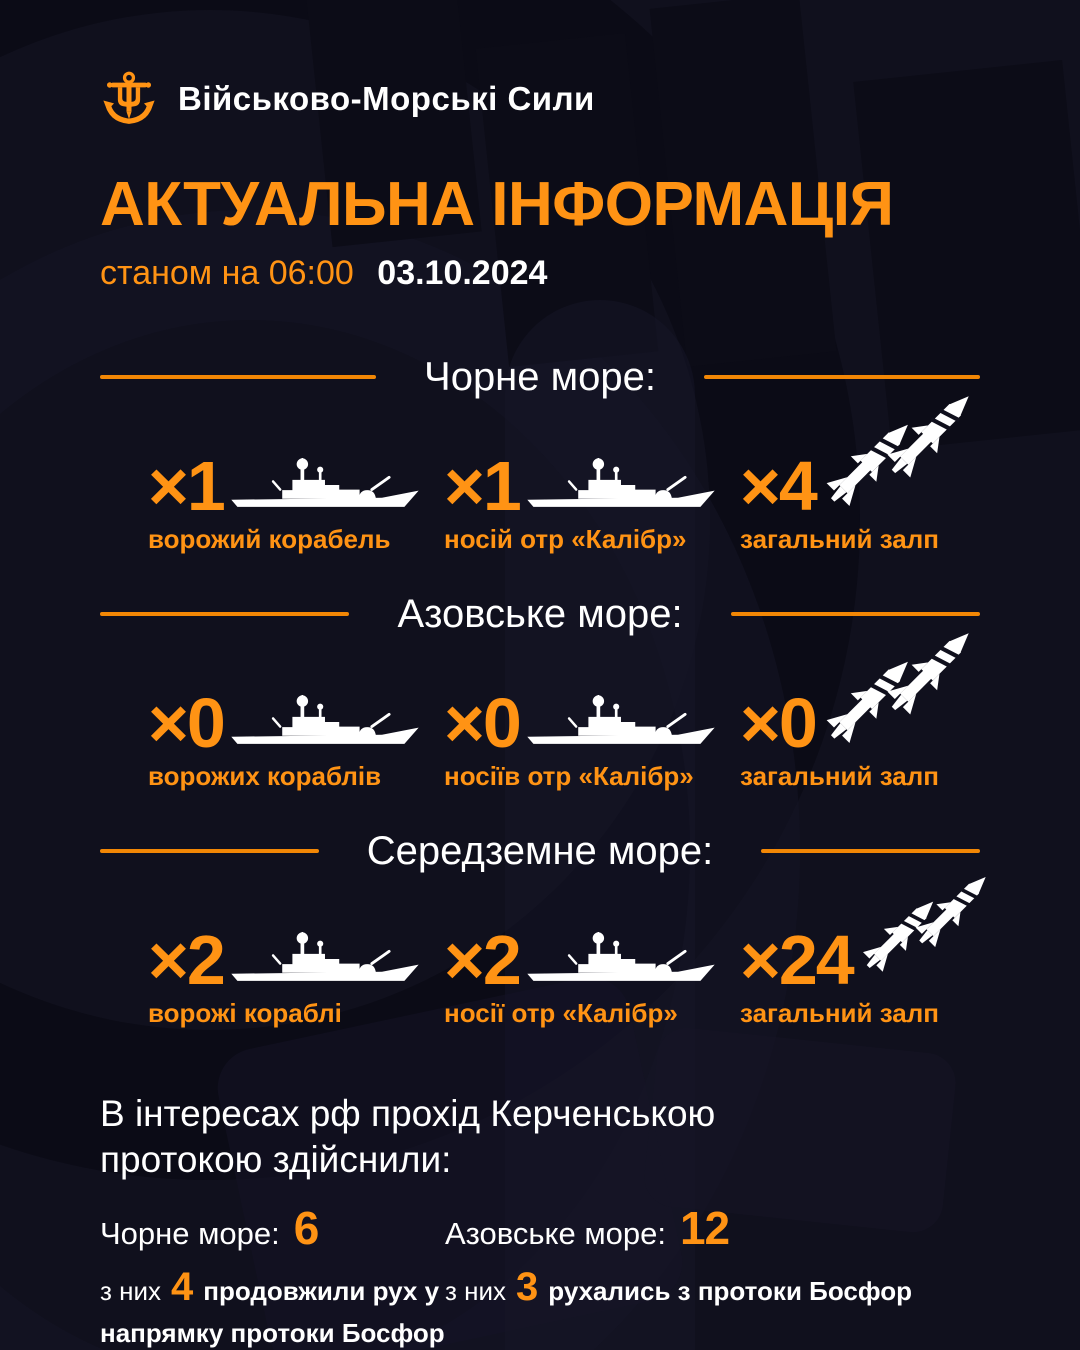 The width and height of the screenshot is (1080, 1350). Describe the element at coordinates (245, 1012) in the screenshot. I see `stat-label: ворожі кораблі` at that location.